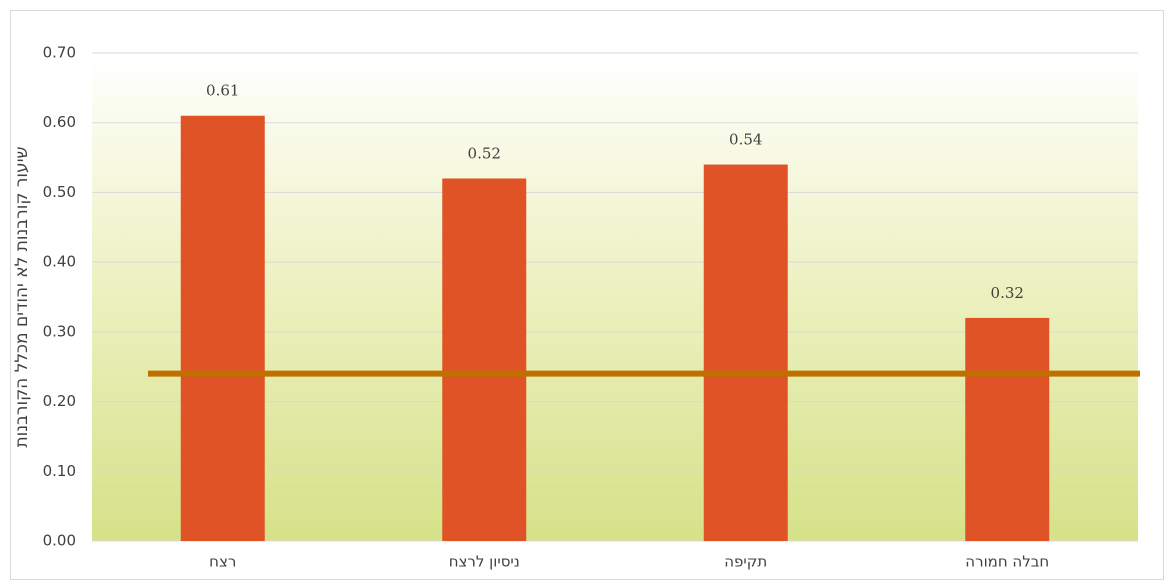 The width and height of the screenshot is (1174, 581). Describe the element at coordinates (59, 541) in the screenshot. I see `y-tick-label: 0.00` at that location.